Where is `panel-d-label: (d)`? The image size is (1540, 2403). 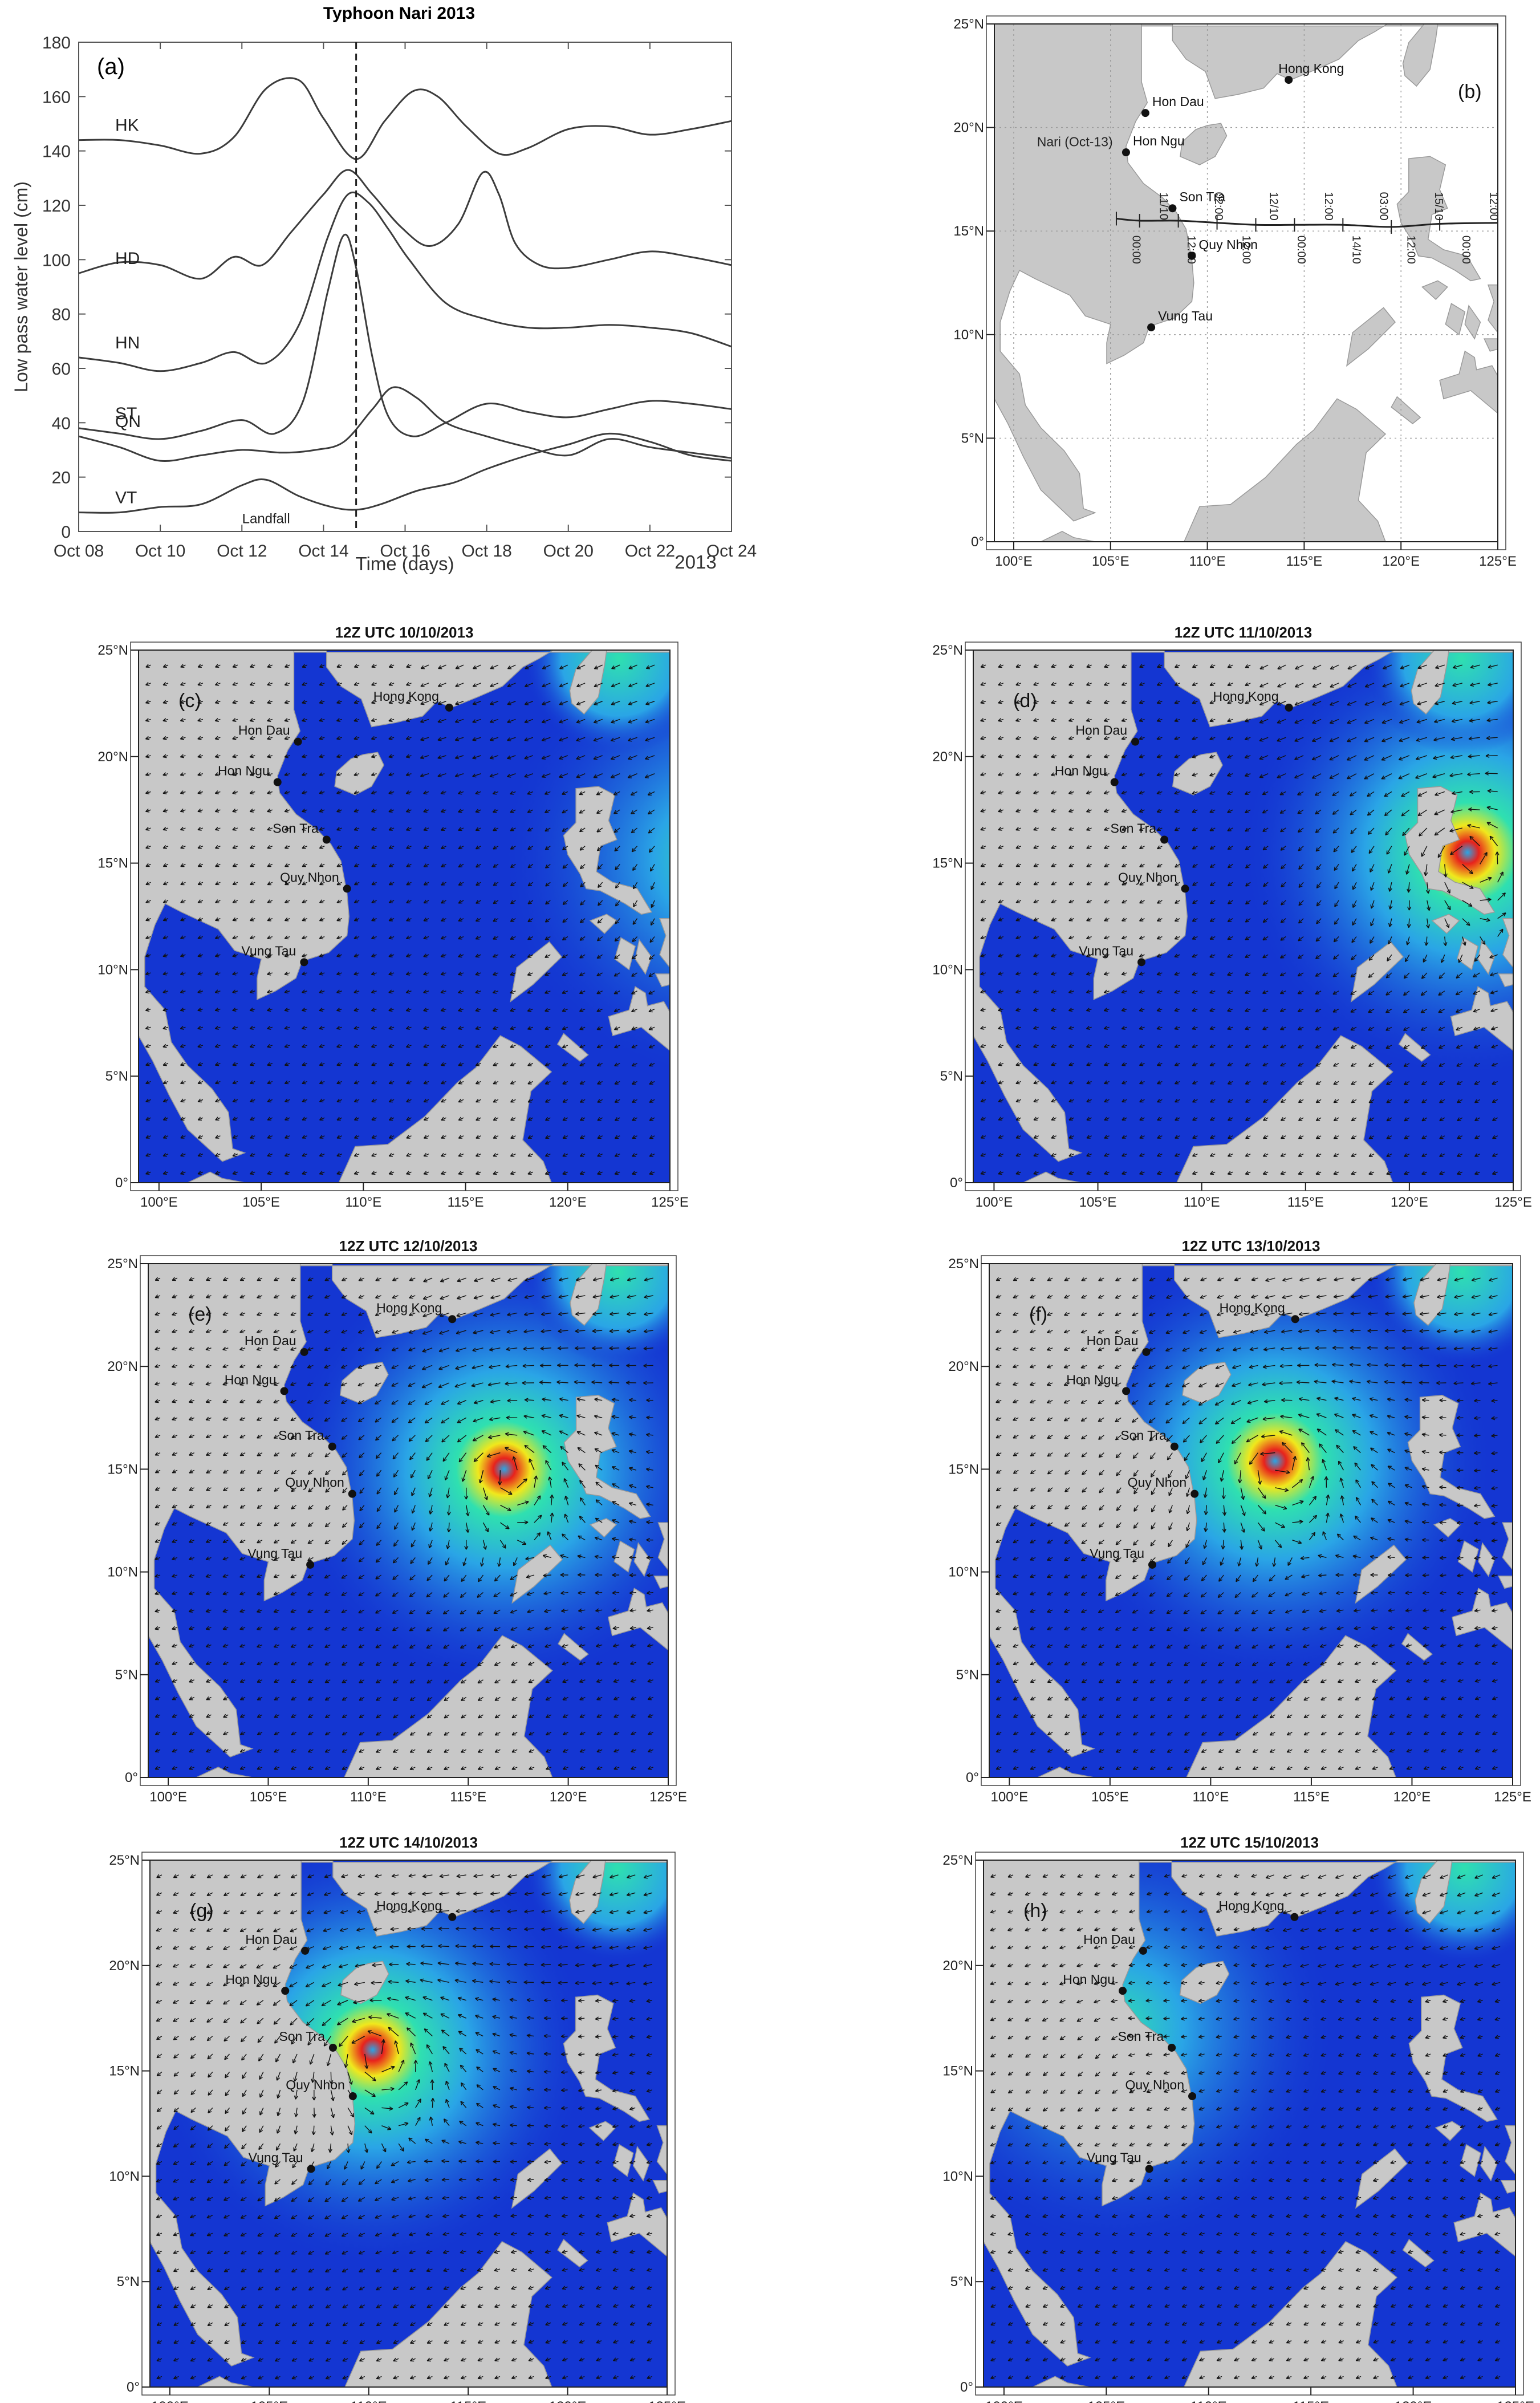
panel-d-label: (d) is located at coordinates (1025, 701).